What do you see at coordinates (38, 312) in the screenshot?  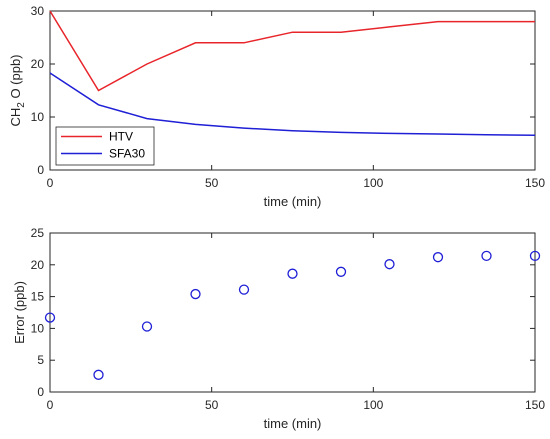 I see `y-tick-labels: 0 5 10 15 20 25` at bounding box center [38, 312].